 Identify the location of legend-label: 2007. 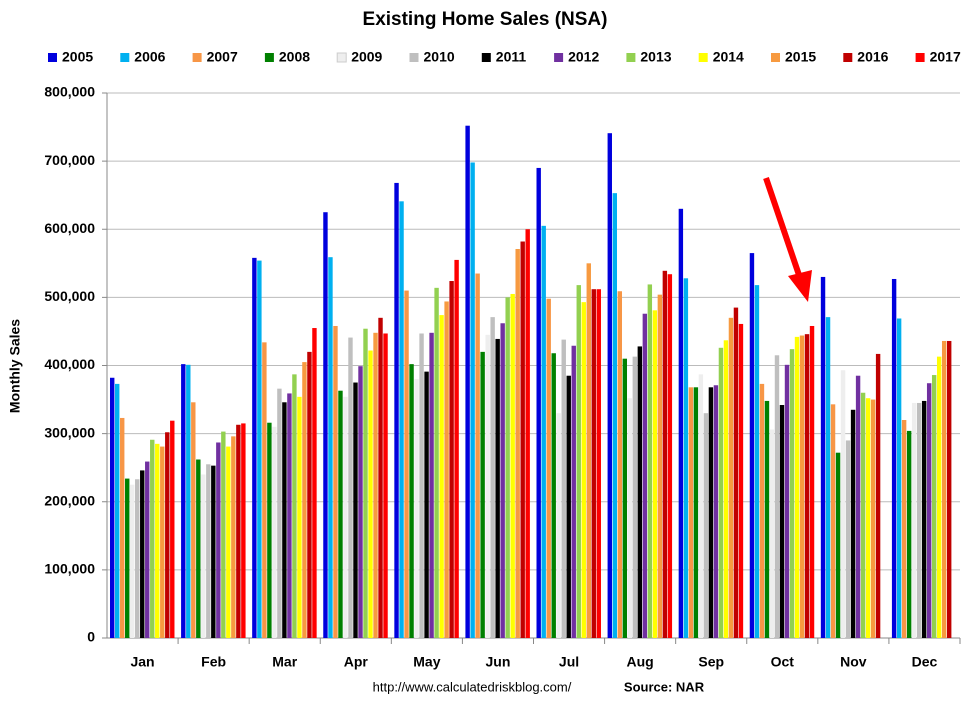
(222, 57).